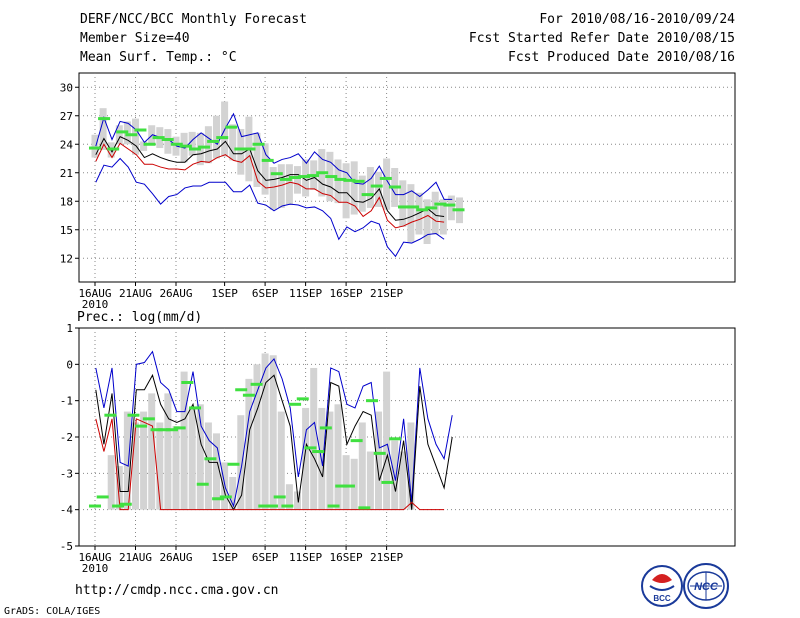  I want to click on series-line-upper, so click(274, 429).